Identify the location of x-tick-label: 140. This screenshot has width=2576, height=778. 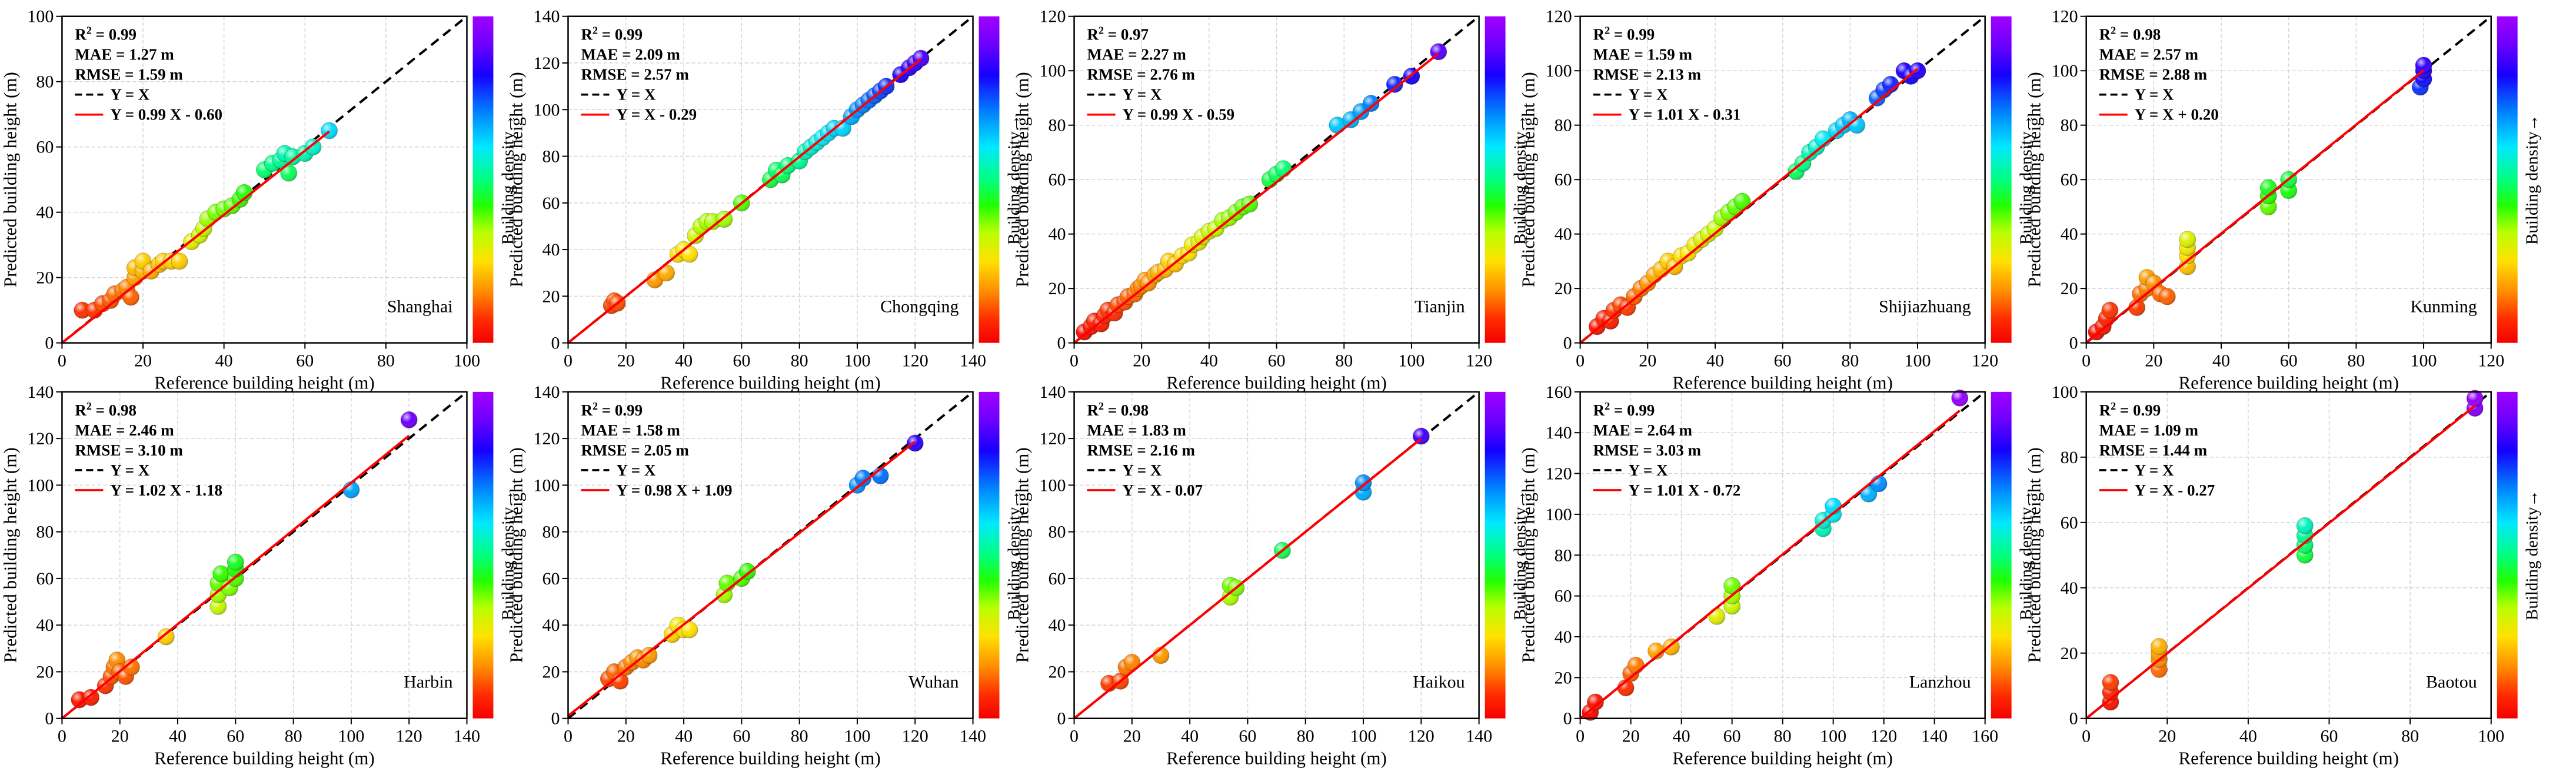
(1934, 736).